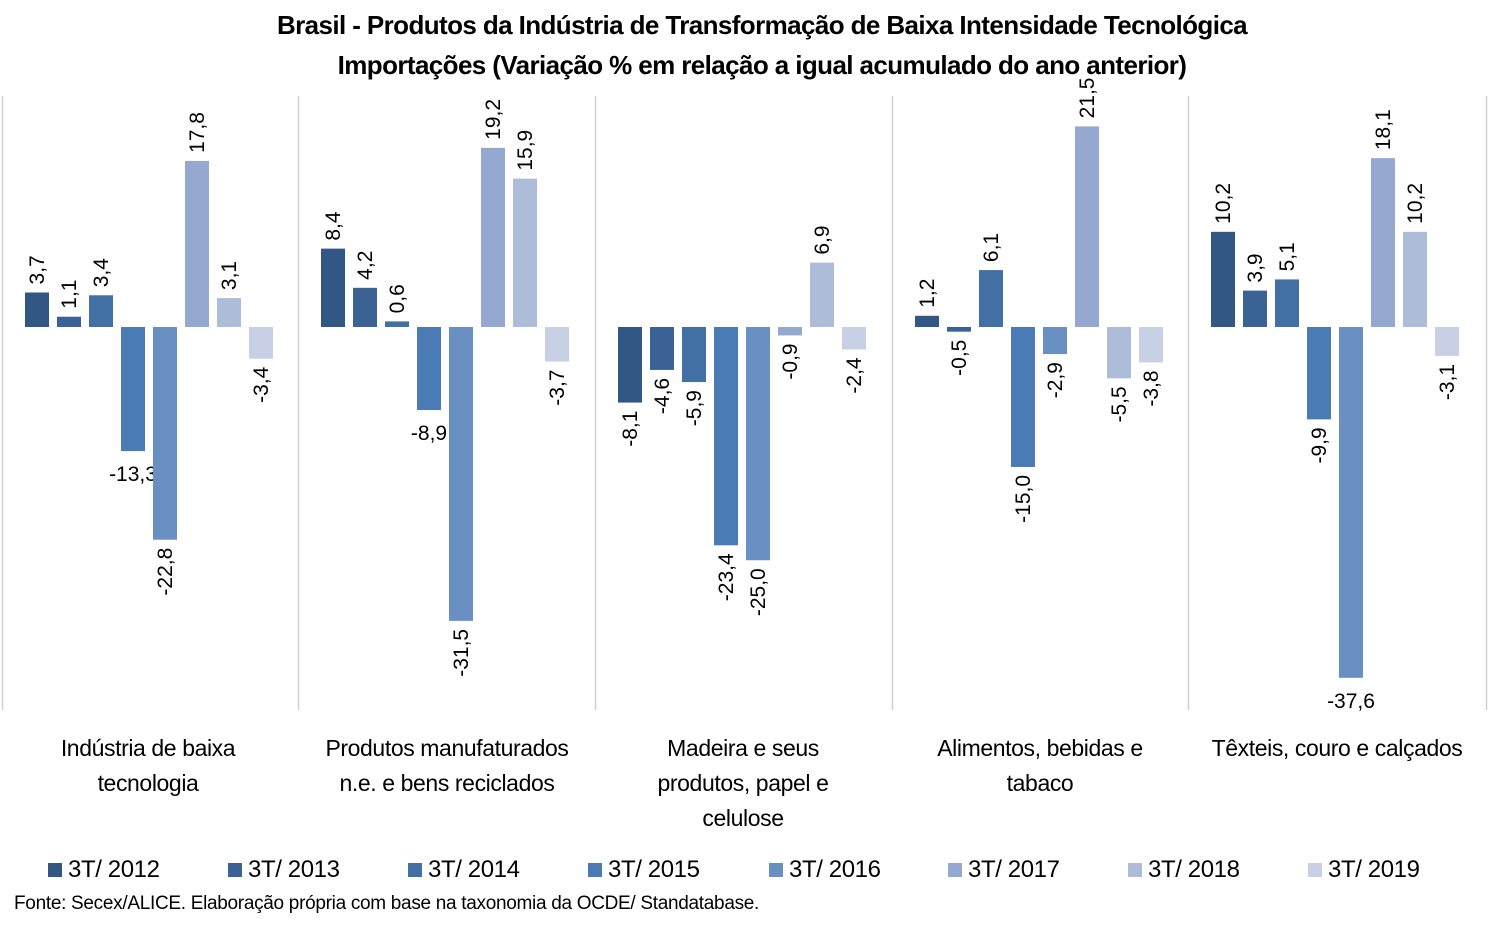 The image size is (1497, 928). I want to click on data-label: -9,9, so click(1319, 445).